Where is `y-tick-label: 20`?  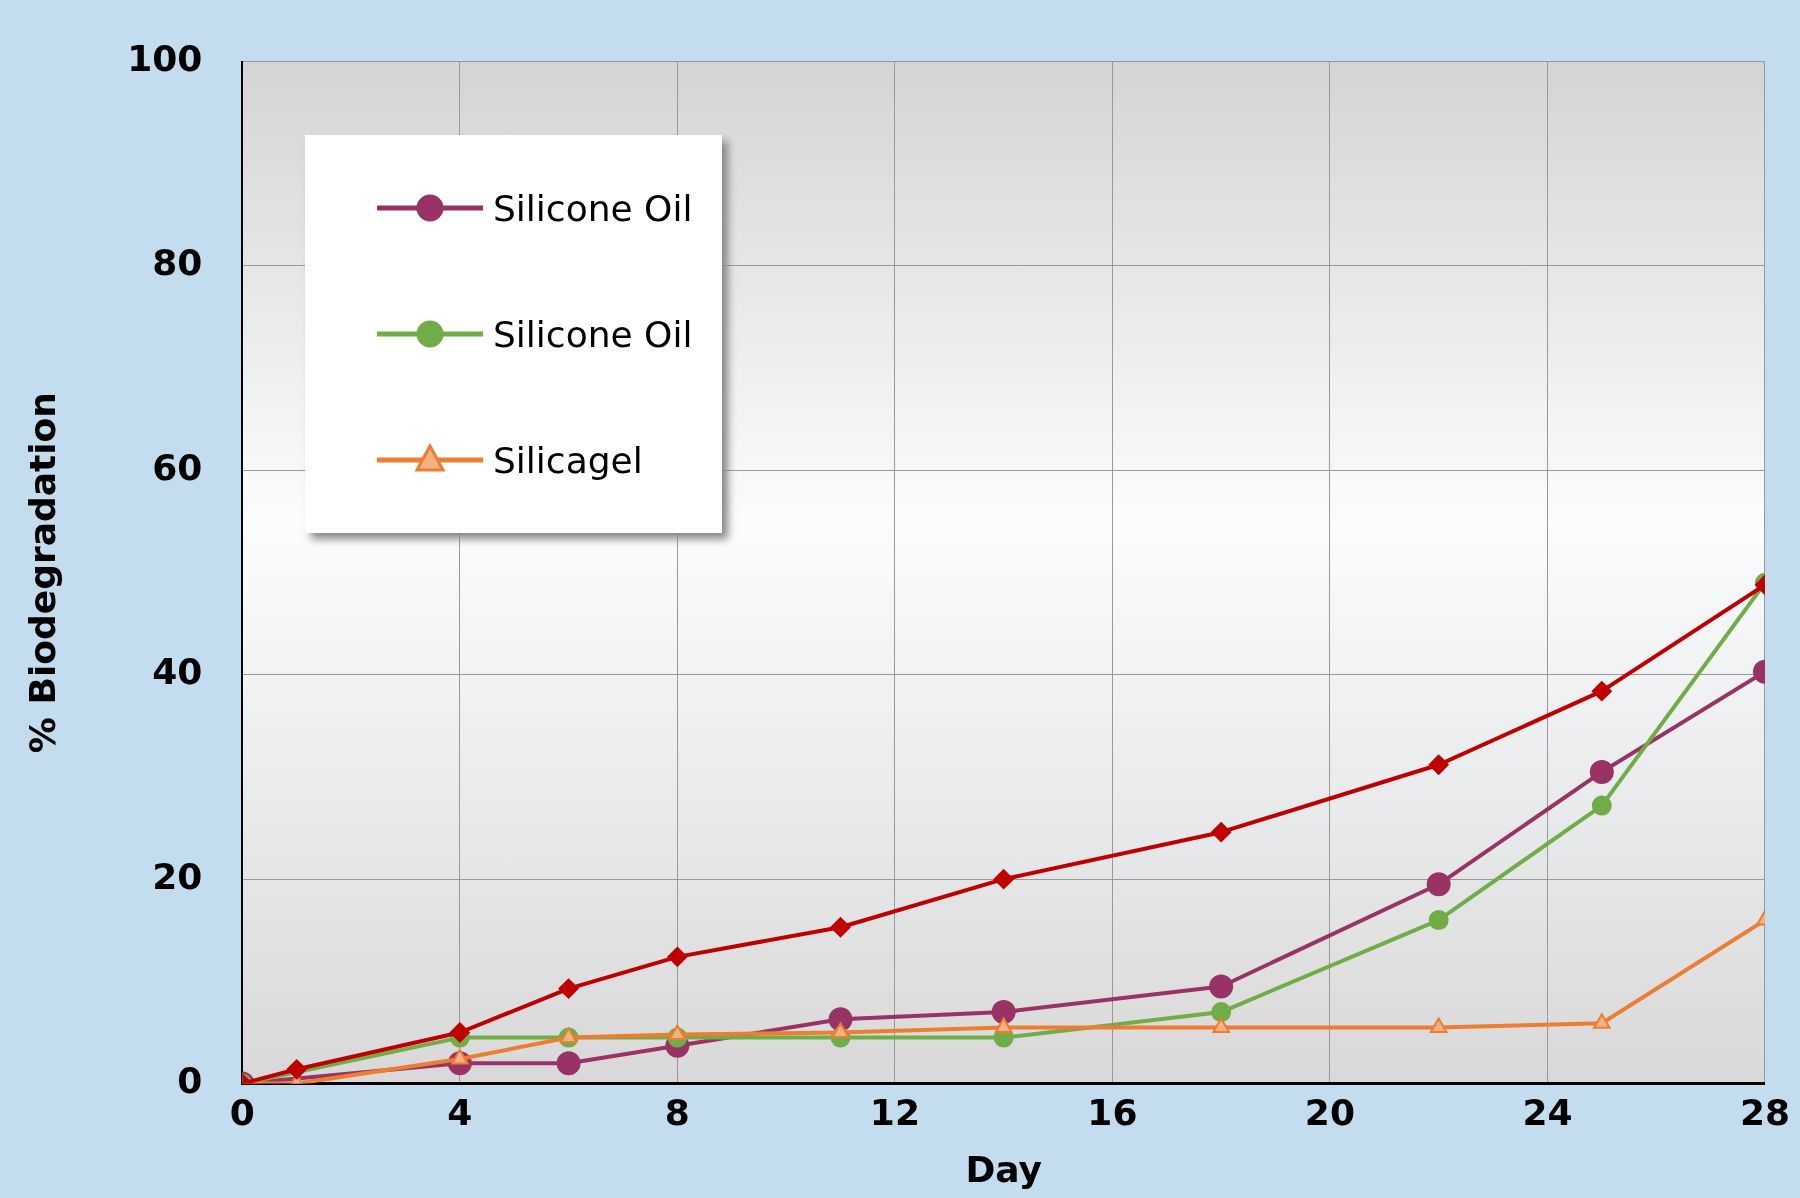
y-tick-label: 20 is located at coordinates (177, 876).